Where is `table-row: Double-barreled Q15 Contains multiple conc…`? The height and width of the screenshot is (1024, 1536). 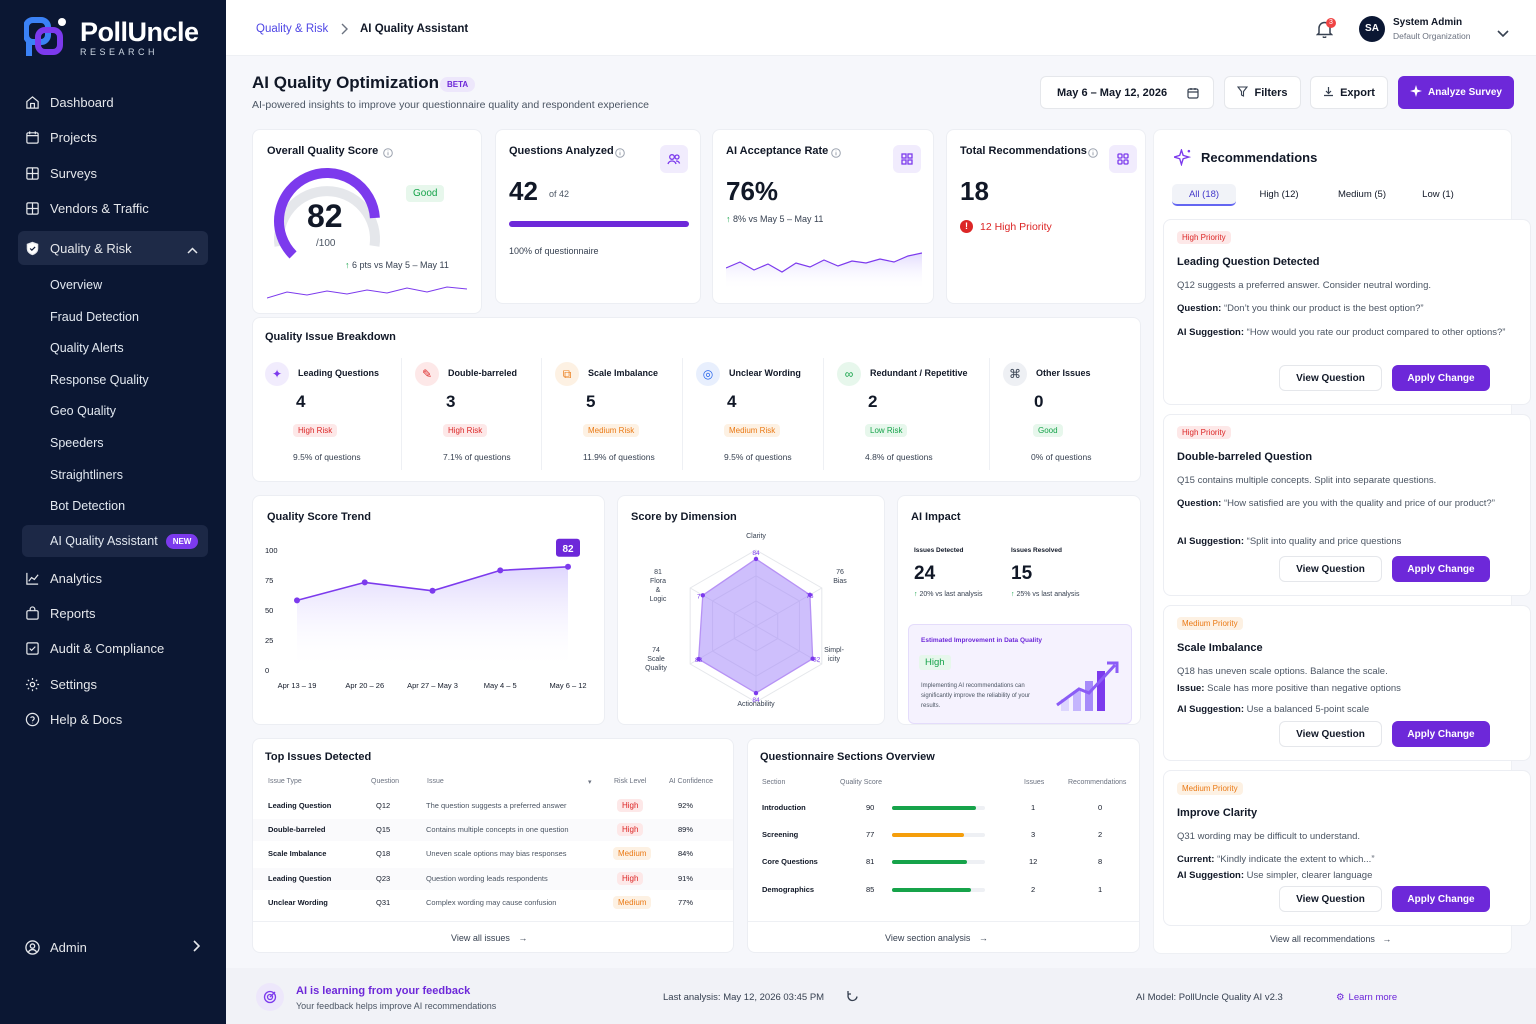 table-row: Double-barreled Q15 Contains multiple conc… is located at coordinates (493, 830).